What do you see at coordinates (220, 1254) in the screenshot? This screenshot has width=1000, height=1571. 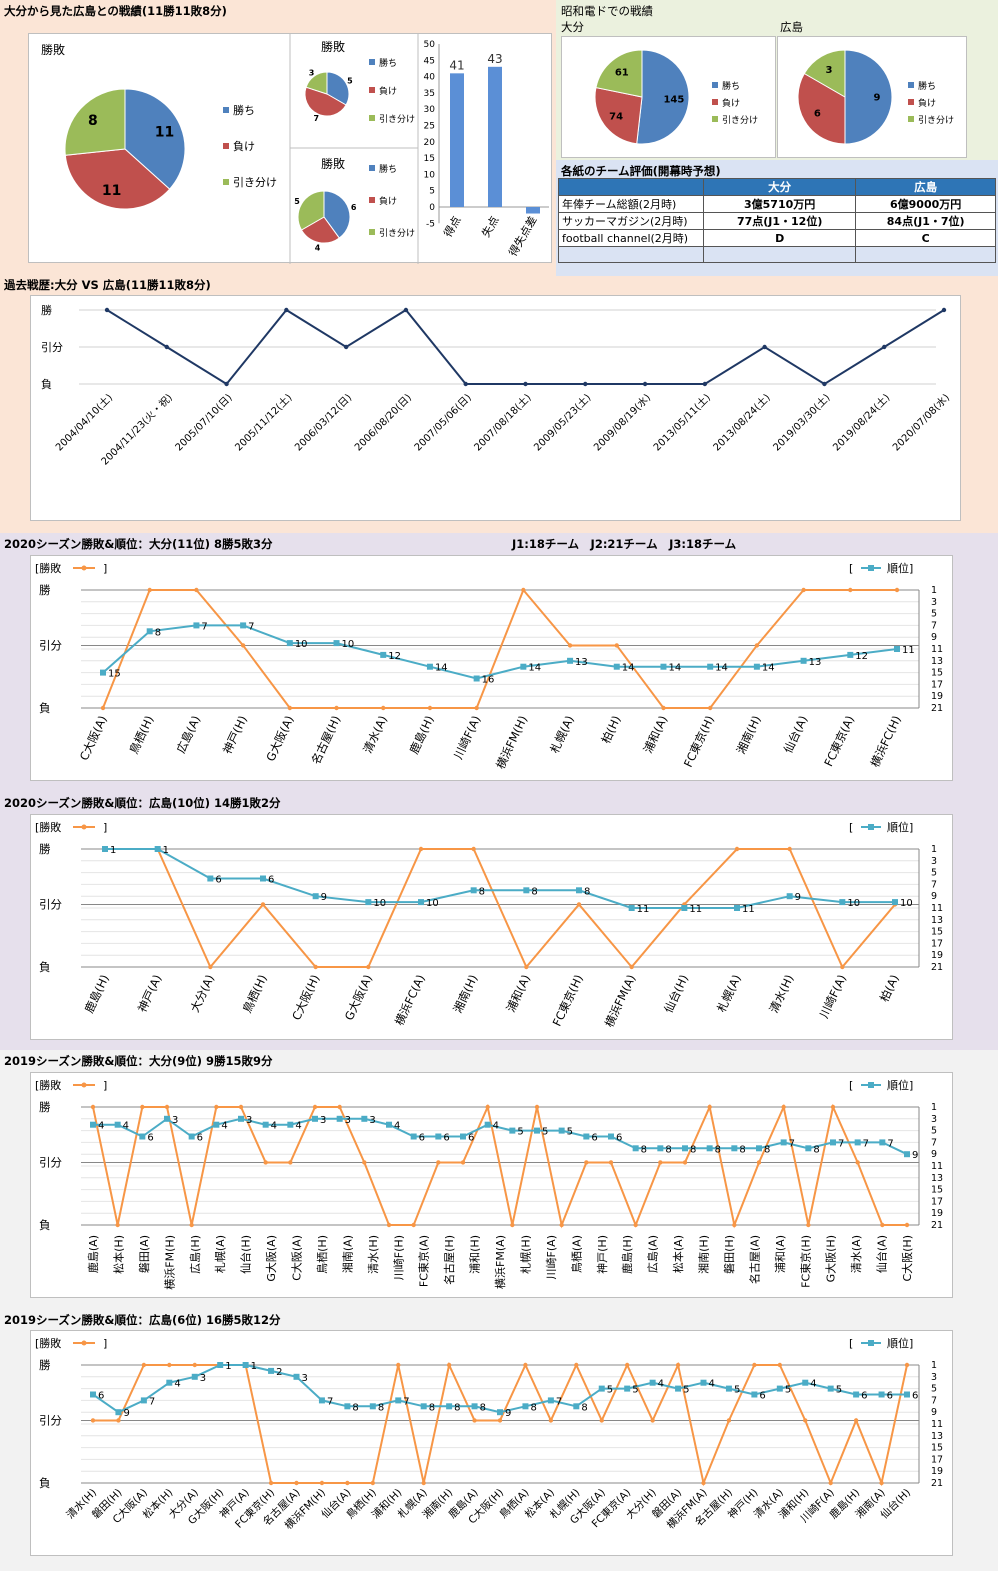 I see `c3-xlabel-5: 札幌(A)` at bounding box center [220, 1254].